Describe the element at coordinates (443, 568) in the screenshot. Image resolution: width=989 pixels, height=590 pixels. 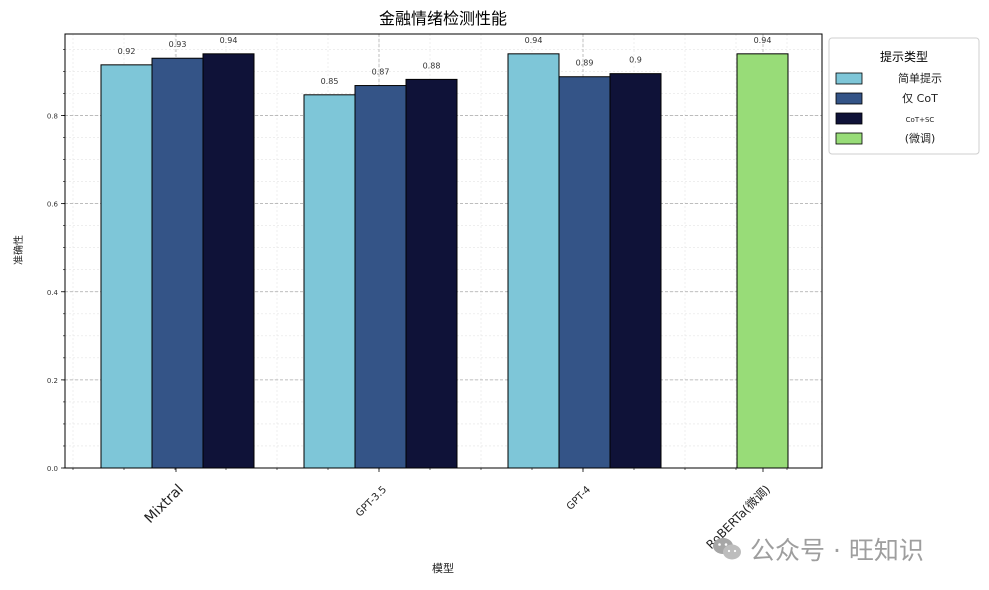
I see `x-axis-label: 模型` at that location.